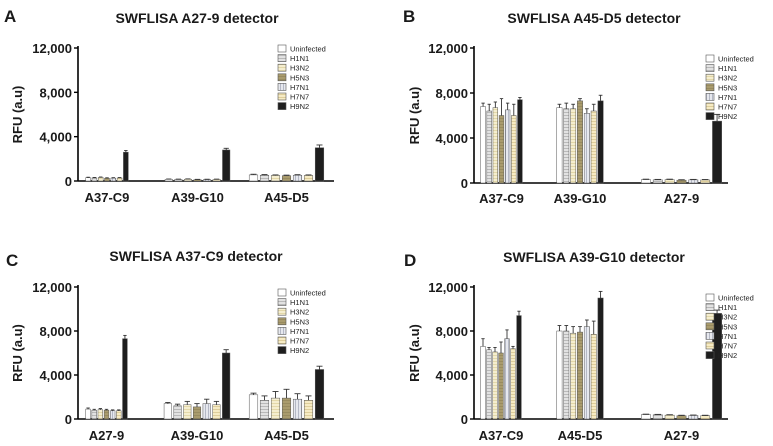 This screenshot has width=773, height=446. What do you see at coordinates (559, 375) in the screenshot?
I see `bar-uninfected-a45-d5` at bounding box center [559, 375].